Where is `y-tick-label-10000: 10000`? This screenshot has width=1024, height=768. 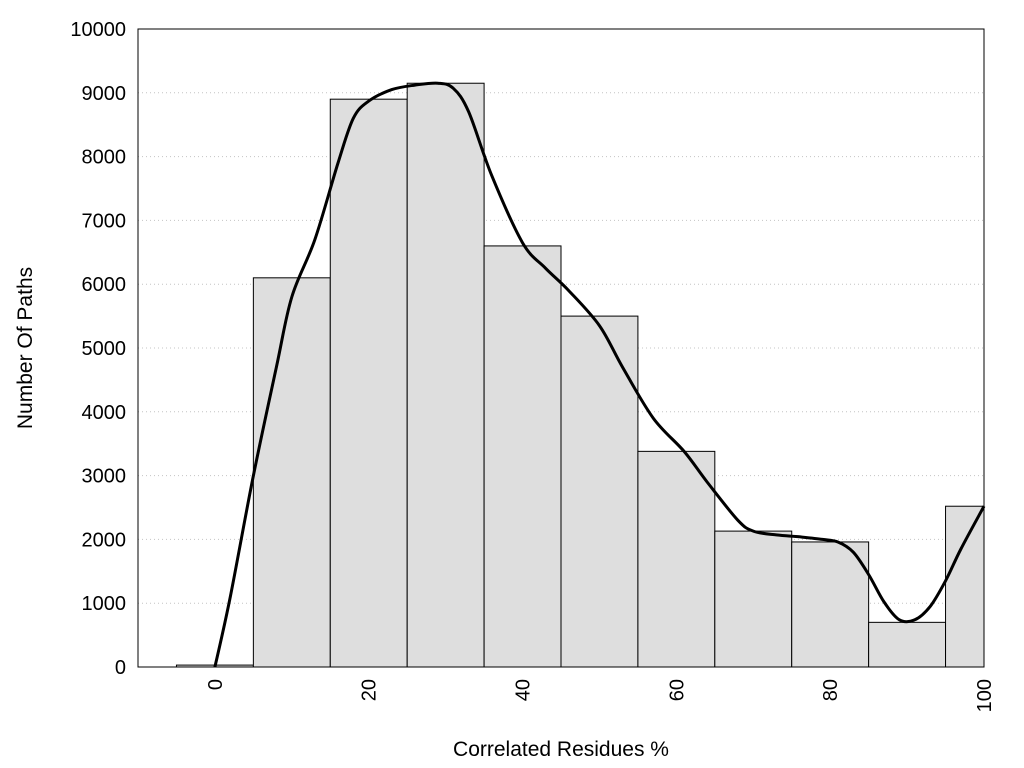
y-tick-label-10000: 10000 is located at coordinates (98, 30).